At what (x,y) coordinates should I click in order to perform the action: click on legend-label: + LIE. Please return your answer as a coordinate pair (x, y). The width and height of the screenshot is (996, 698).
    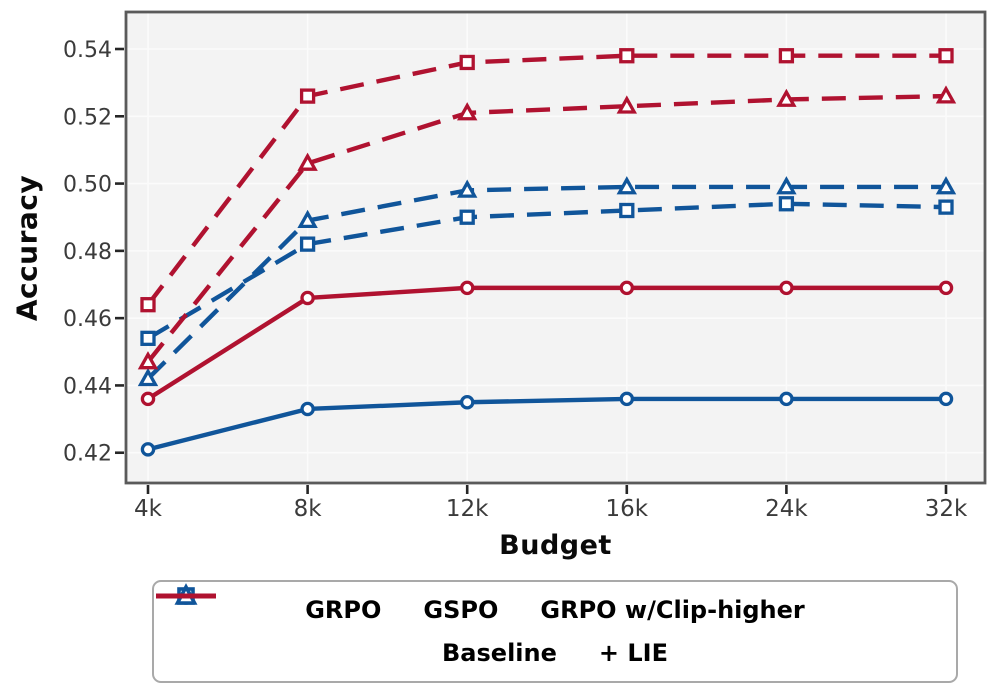
    Looking at the image, I should click on (633, 652).